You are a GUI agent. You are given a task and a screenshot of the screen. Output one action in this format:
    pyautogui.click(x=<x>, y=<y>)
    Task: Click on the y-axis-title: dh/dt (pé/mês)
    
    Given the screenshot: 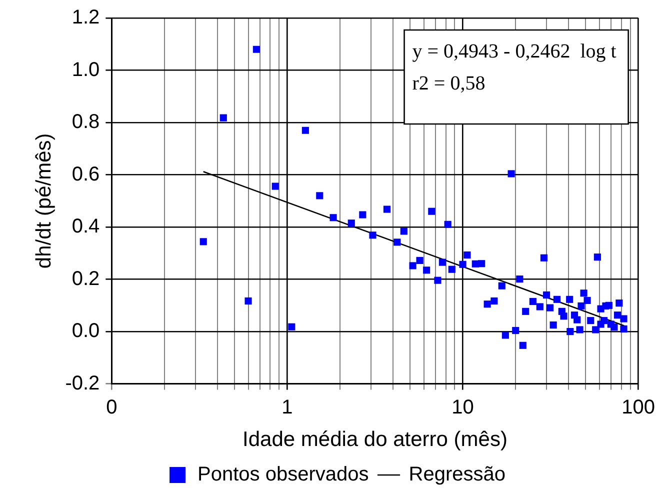 What is the action you would take?
    pyautogui.click(x=44, y=201)
    